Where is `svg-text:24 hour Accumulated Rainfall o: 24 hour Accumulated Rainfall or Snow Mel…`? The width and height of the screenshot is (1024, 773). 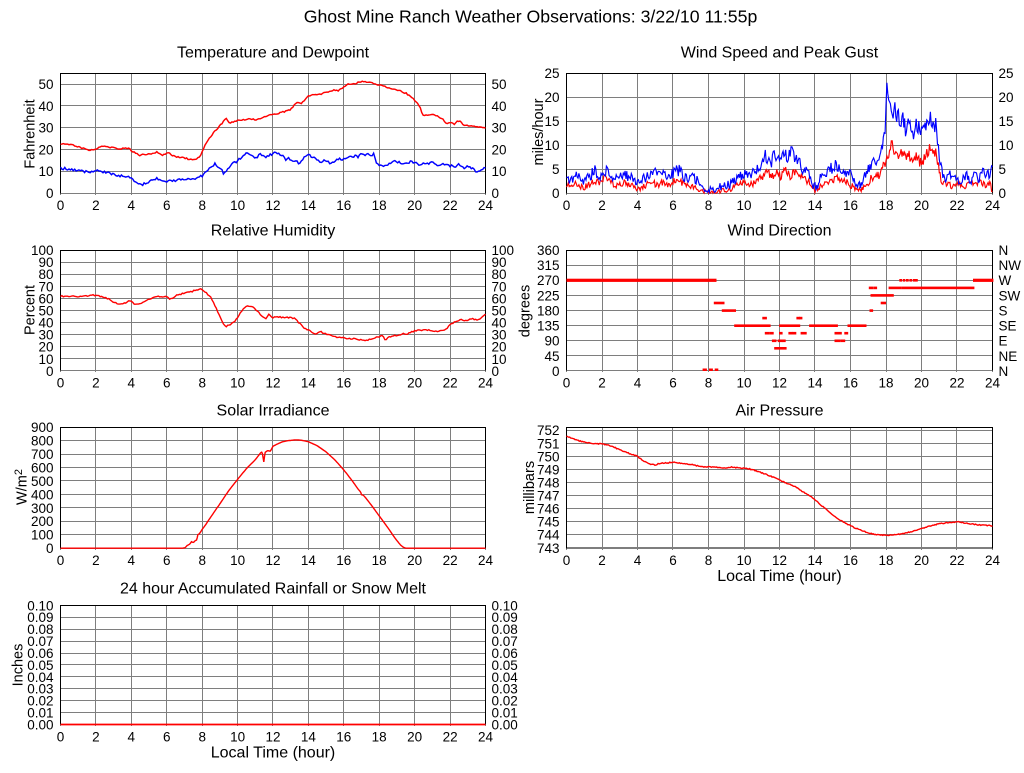 svg-text:24 hour Accumulated Rainfall o: 24 hour Accumulated Rainfall or Snow Mel… is located at coordinates (273, 589).